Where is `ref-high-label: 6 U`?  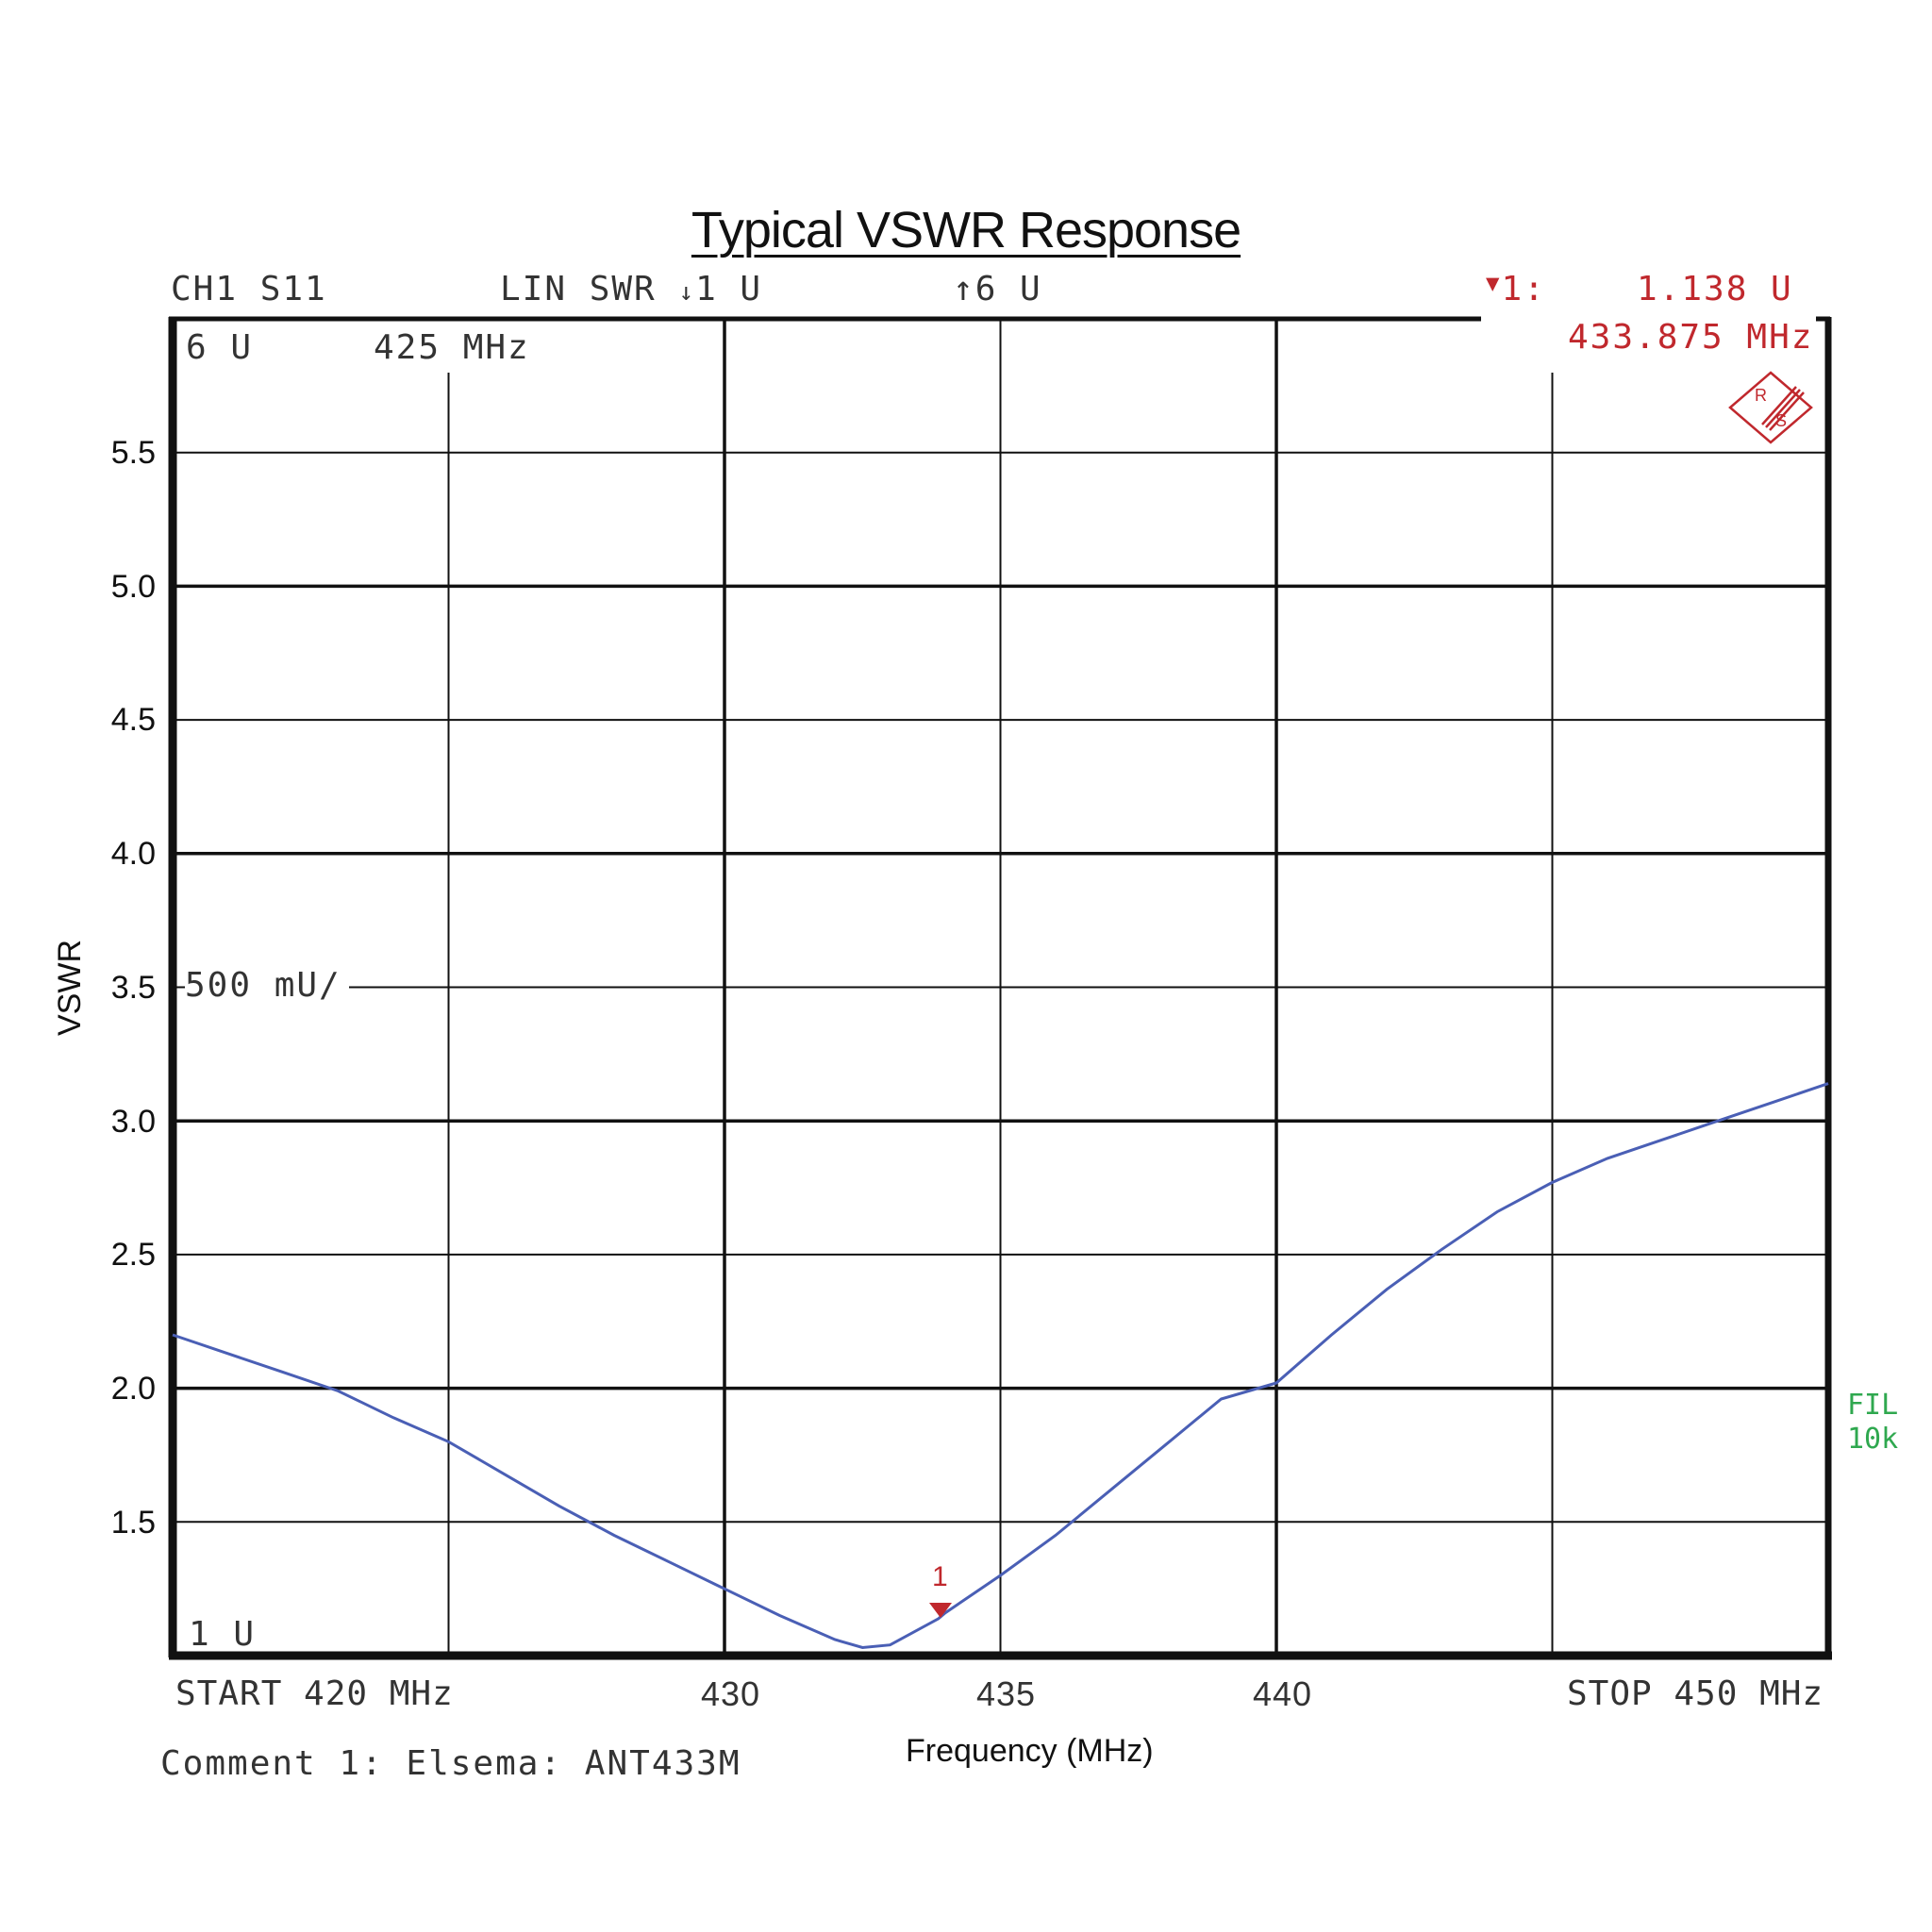
ref-high-label: 6 U is located at coordinates (1008, 289).